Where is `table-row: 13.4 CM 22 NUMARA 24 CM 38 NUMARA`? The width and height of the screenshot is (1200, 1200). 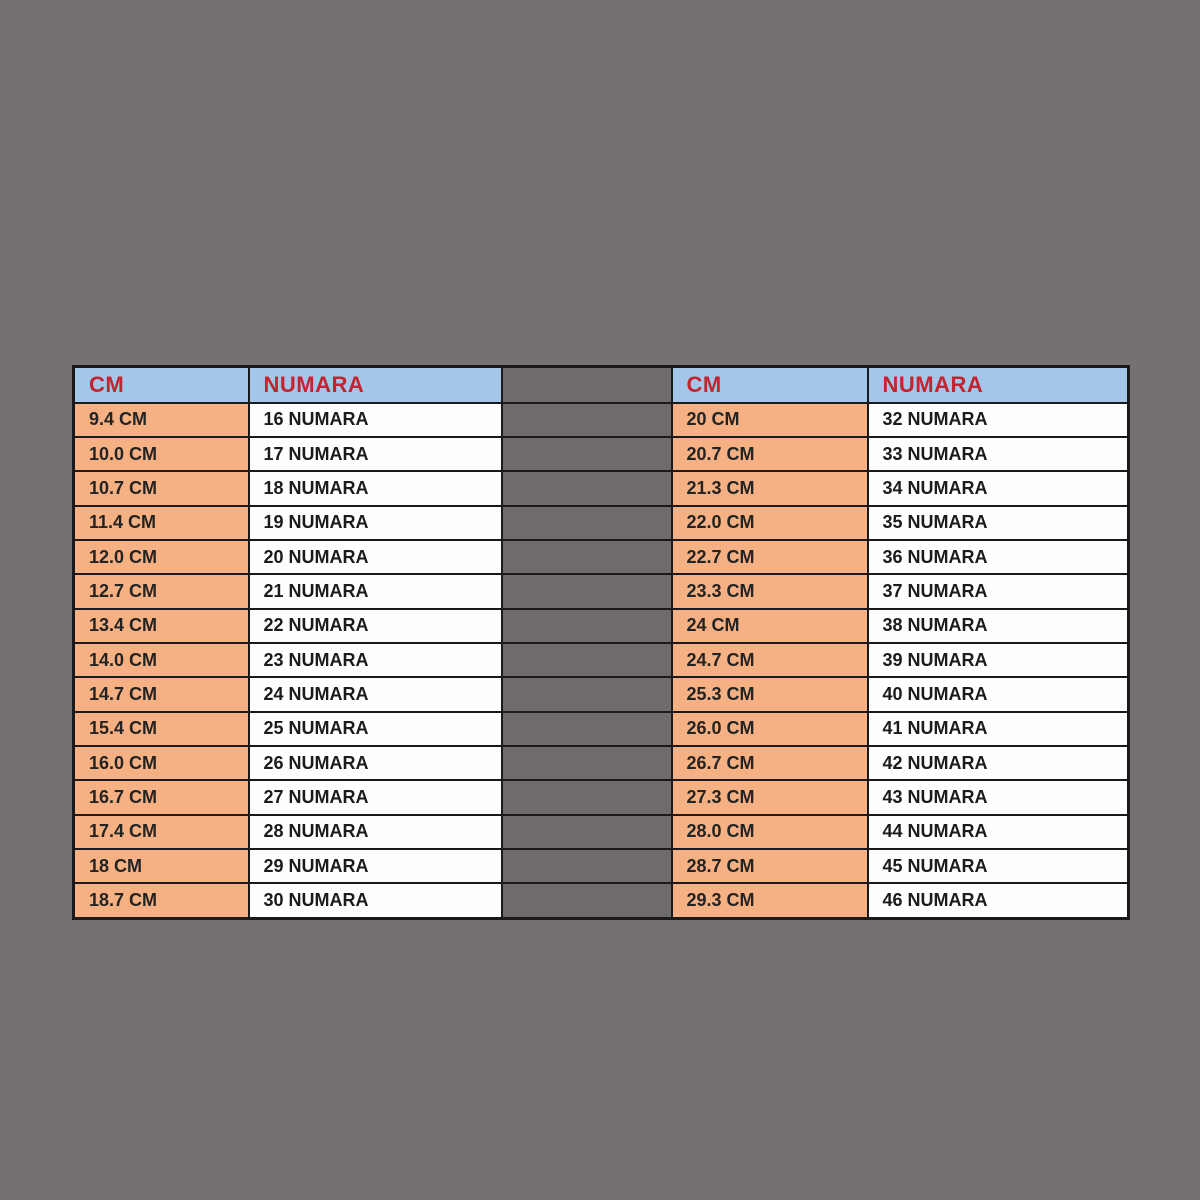 table-row: 13.4 CM 22 NUMARA 24 CM 38 NUMARA is located at coordinates (601, 625).